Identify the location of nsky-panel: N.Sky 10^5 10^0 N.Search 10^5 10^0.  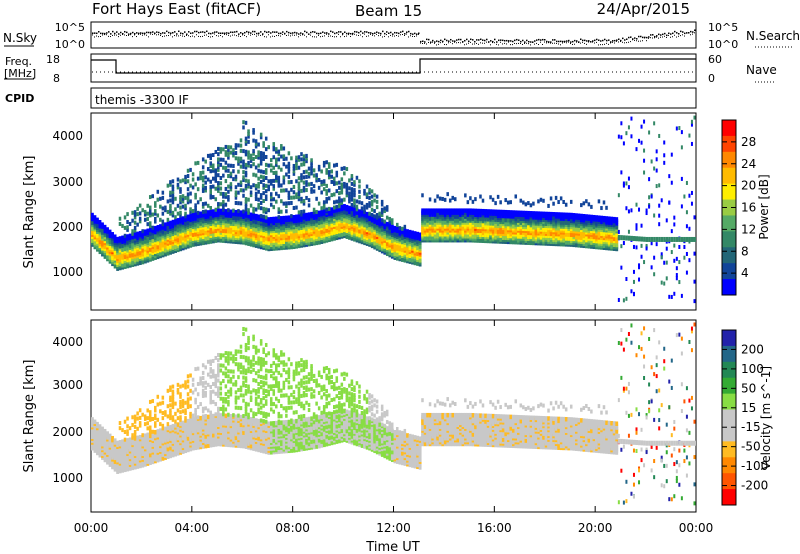
(401, 36).